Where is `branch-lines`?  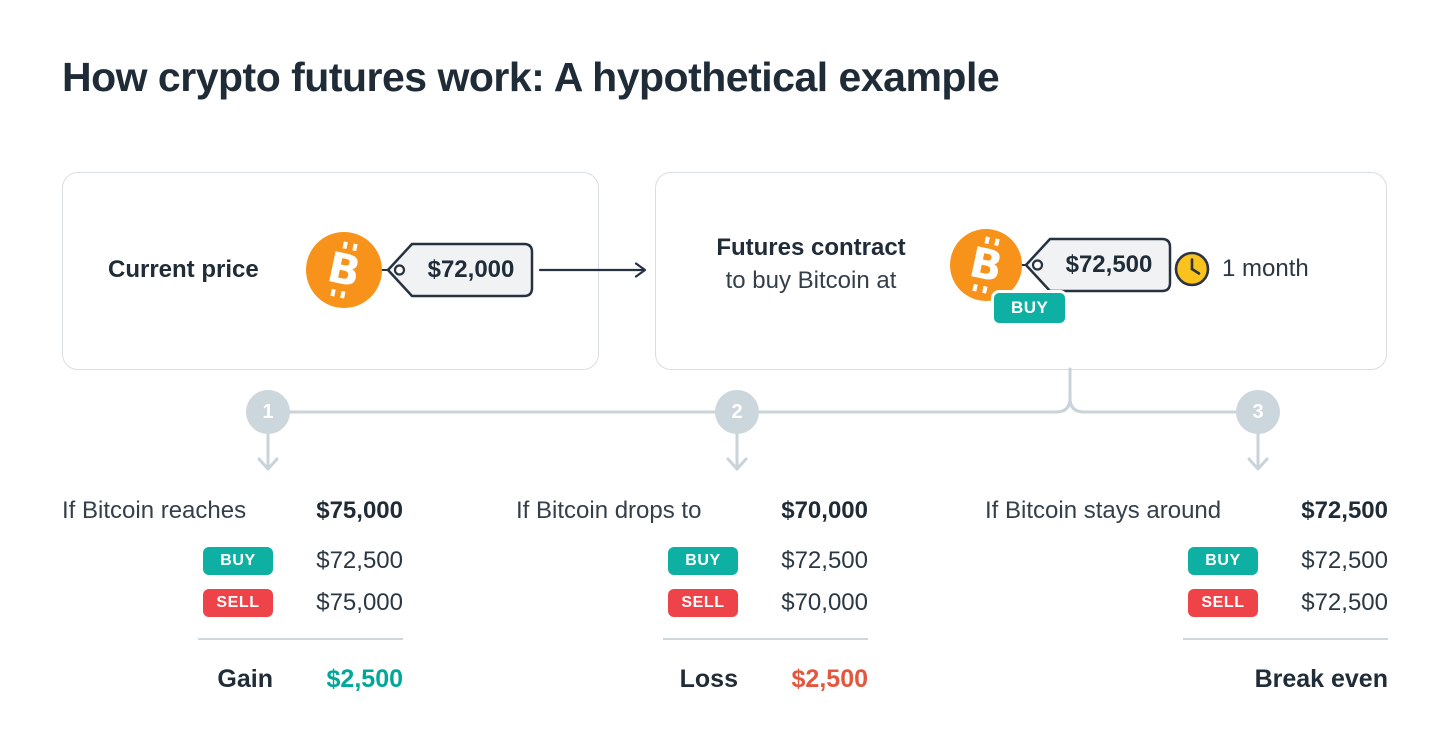
branch-lines is located at coordinates (763, 390).